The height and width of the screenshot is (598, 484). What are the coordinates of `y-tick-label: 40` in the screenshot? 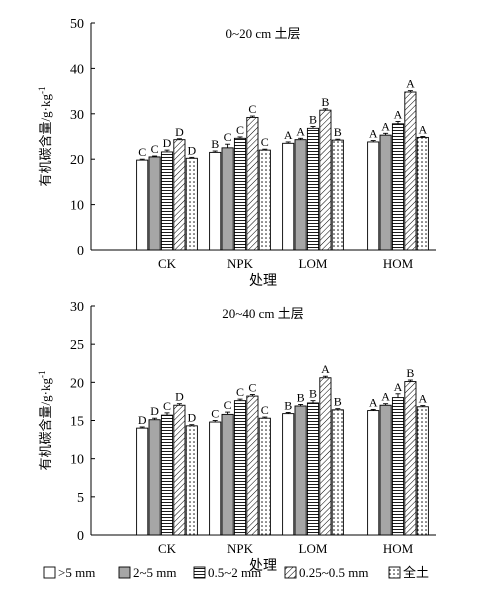 It's located at (77, 69).